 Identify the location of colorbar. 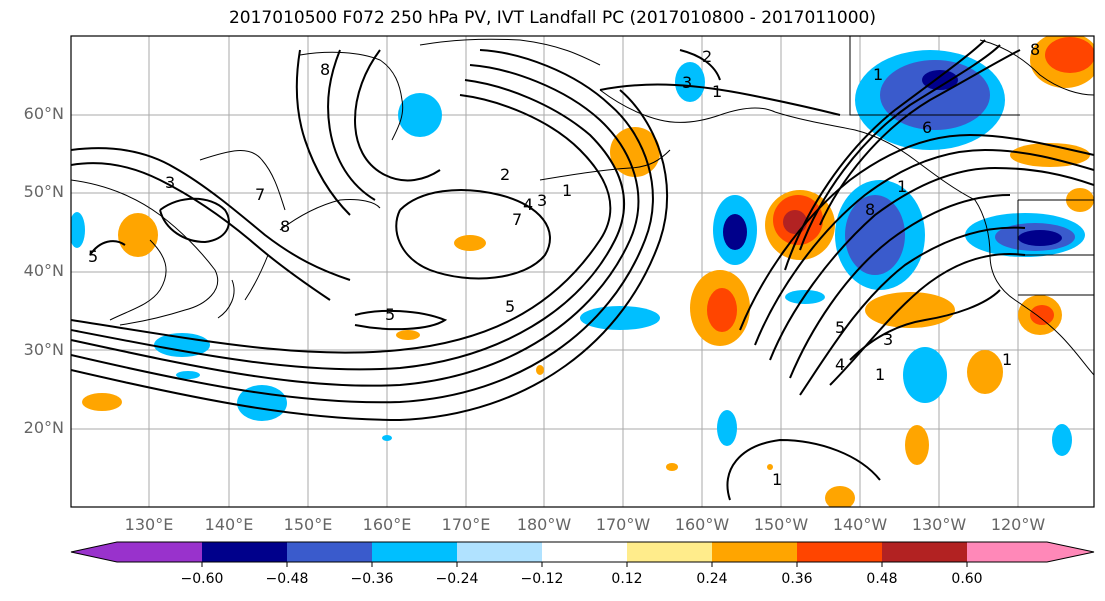
(582, 554).